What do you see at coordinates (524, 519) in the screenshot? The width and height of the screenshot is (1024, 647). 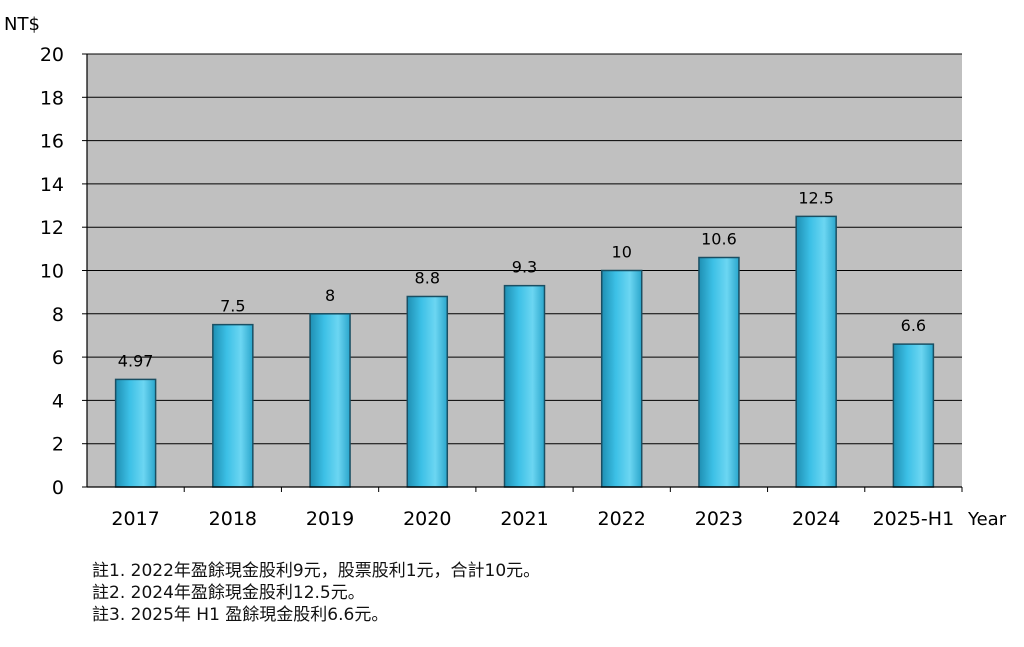 I see `x-tick-label: 2021` at bounding box center [524, 519].